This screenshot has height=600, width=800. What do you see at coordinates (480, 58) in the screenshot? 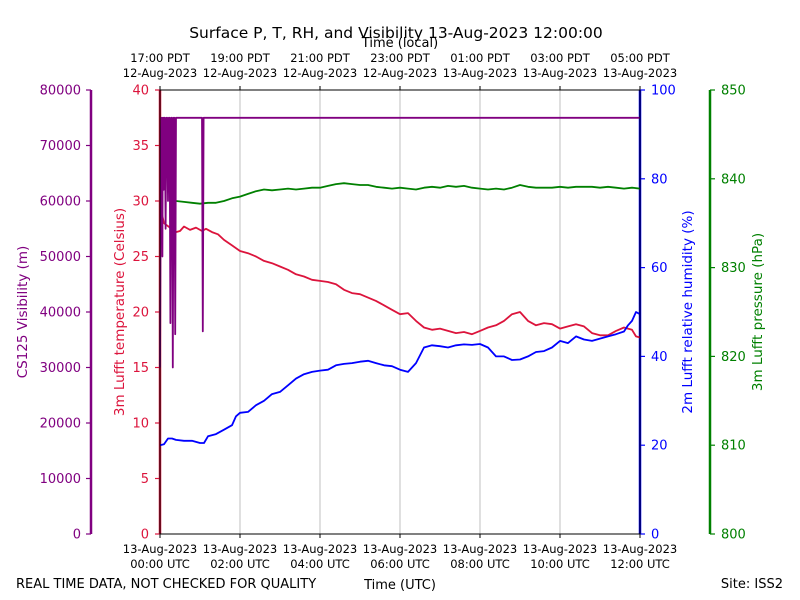
I see `top-tick-label-time: 01:00 PDT` at bounding box center [480, 58].